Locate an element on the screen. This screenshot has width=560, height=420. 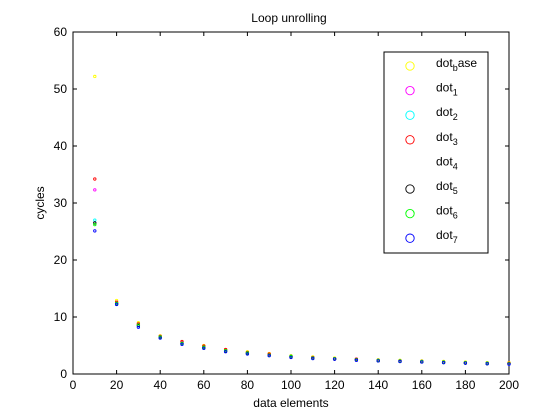
x-tick-label: 0 is located at coordinates (73, 385).